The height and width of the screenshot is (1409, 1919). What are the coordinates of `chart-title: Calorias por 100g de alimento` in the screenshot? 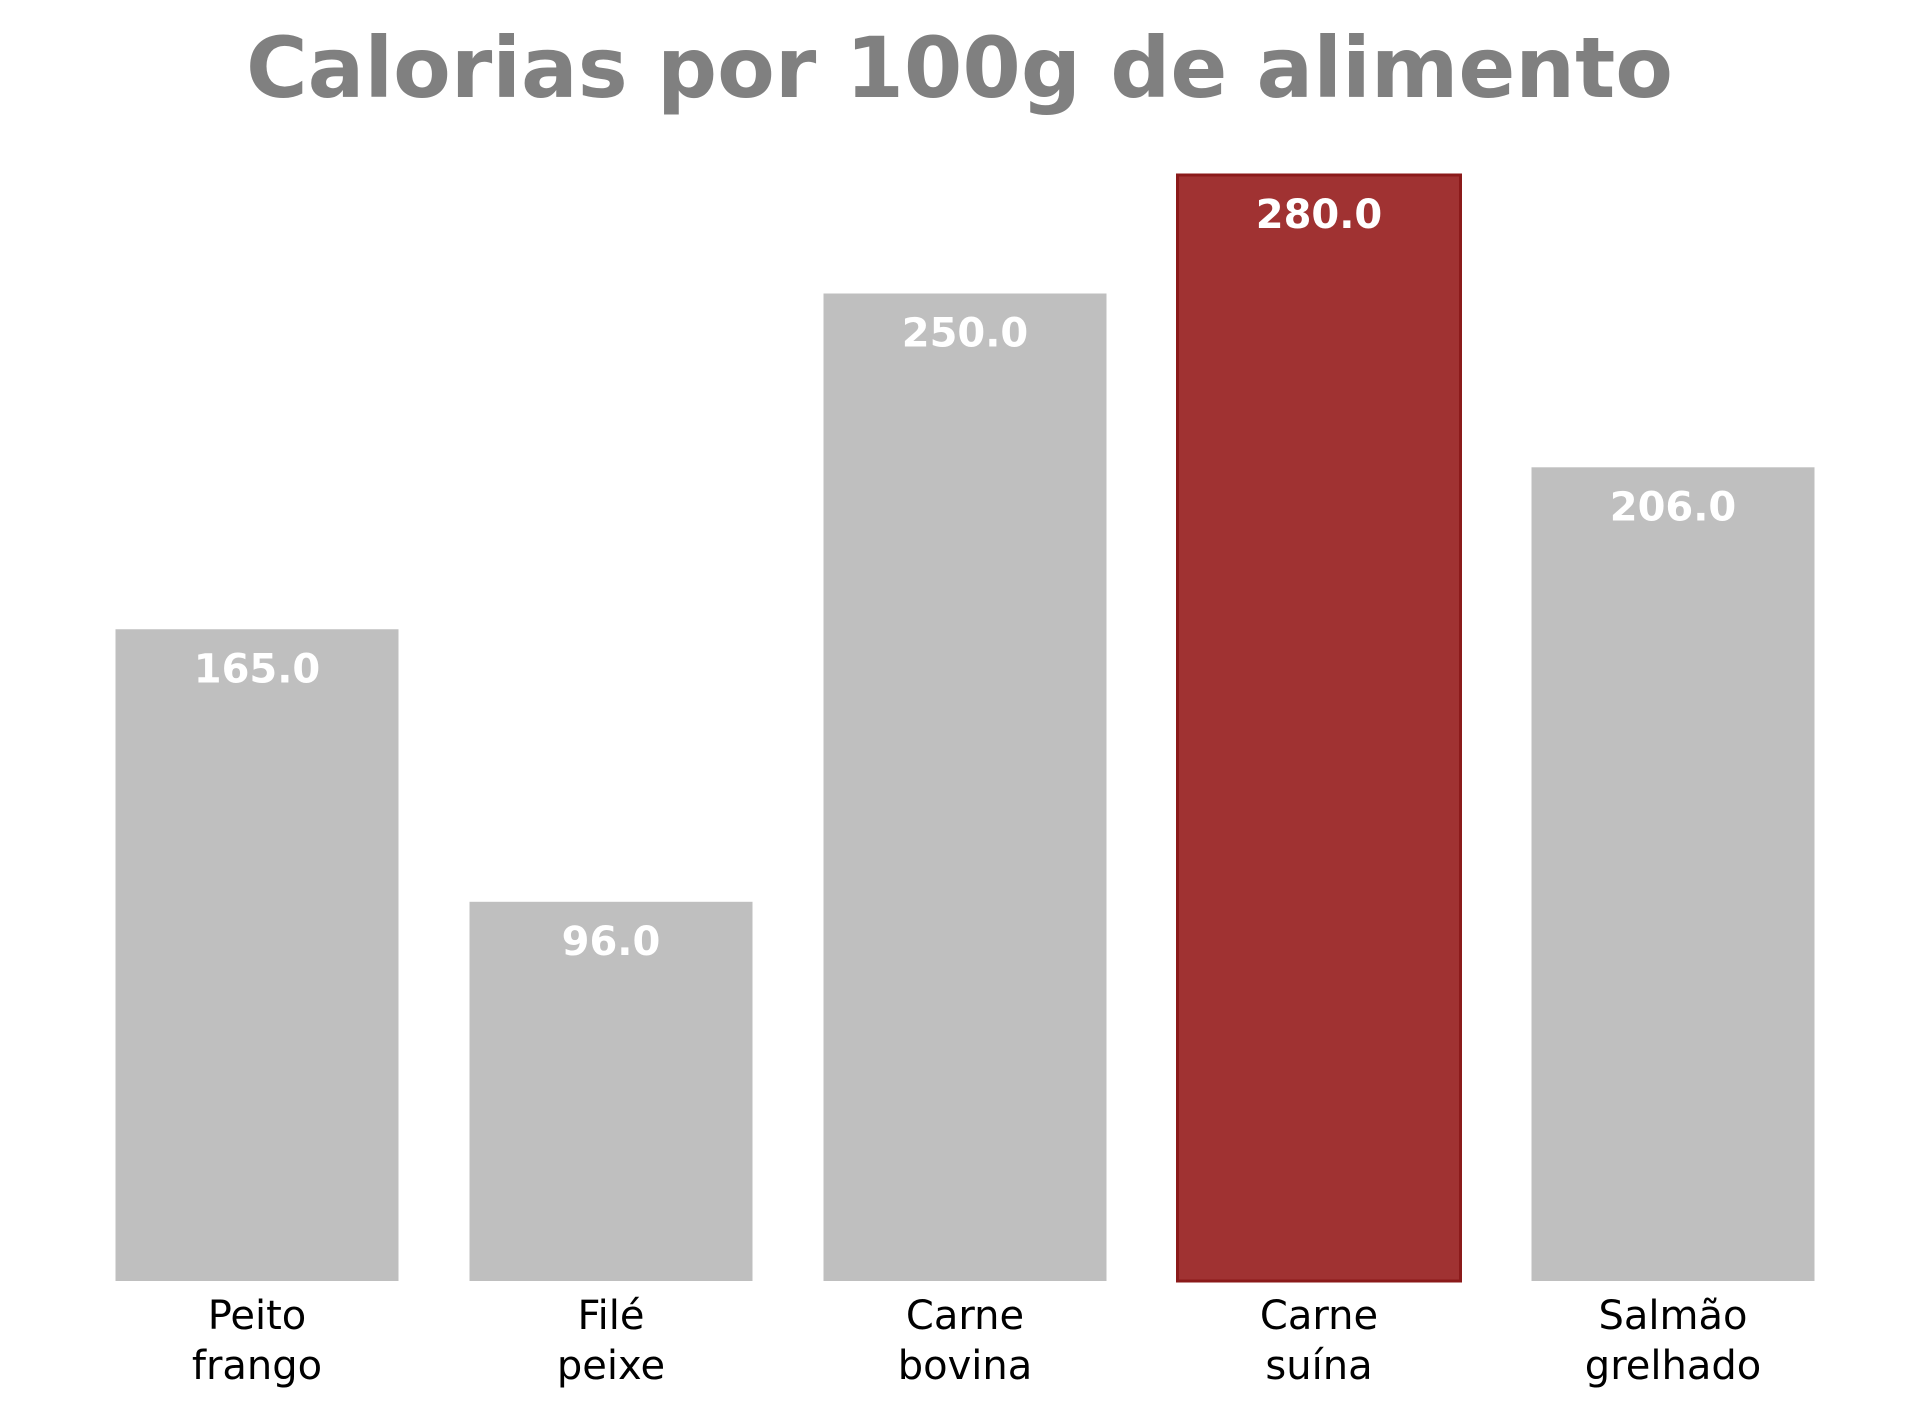 It's located at (959, 68).